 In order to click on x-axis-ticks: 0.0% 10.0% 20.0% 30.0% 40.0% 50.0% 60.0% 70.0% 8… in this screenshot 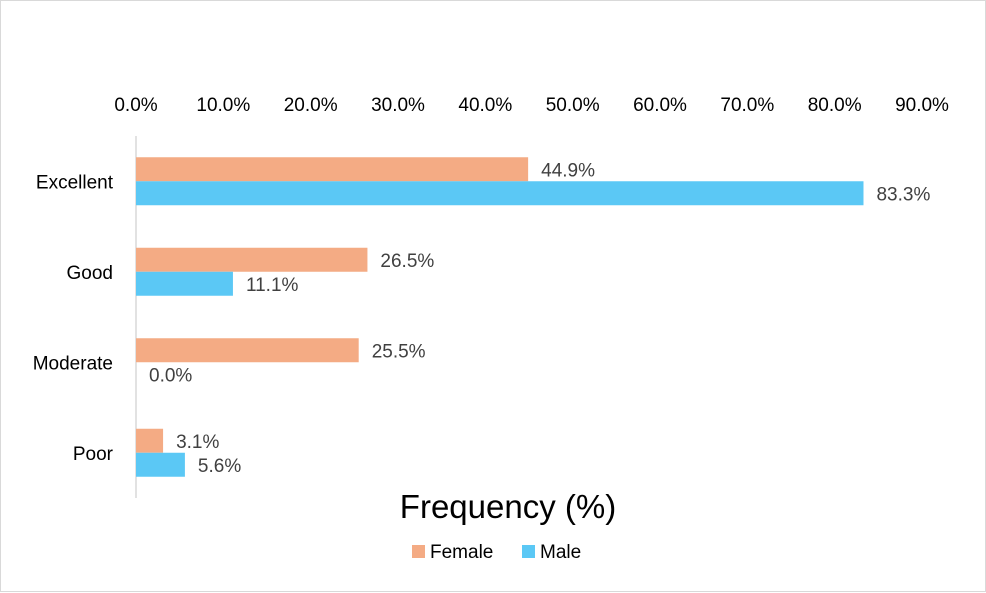, I will do `click(531, 105)`.